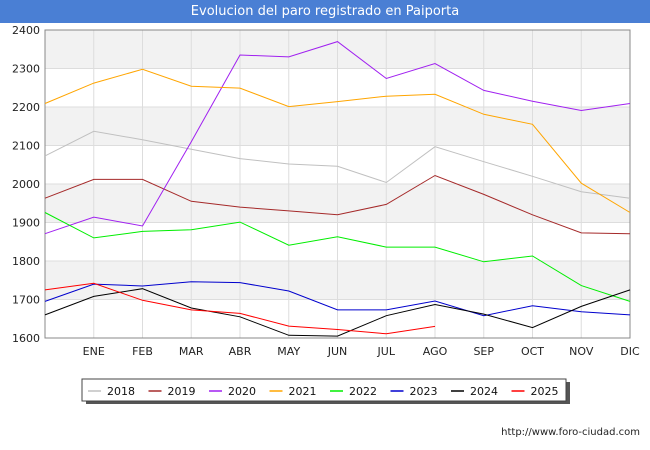  What do you see at coordinates (435, 351) in the screenshot?
I see `x-tick-label: AGO` at bounding box center [435, 351].